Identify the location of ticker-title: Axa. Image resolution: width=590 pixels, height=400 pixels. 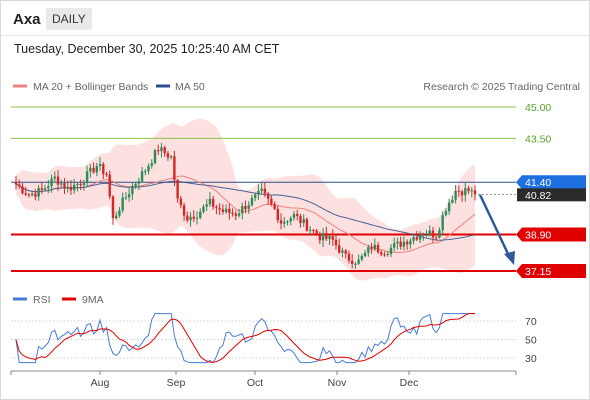
(27, 19).